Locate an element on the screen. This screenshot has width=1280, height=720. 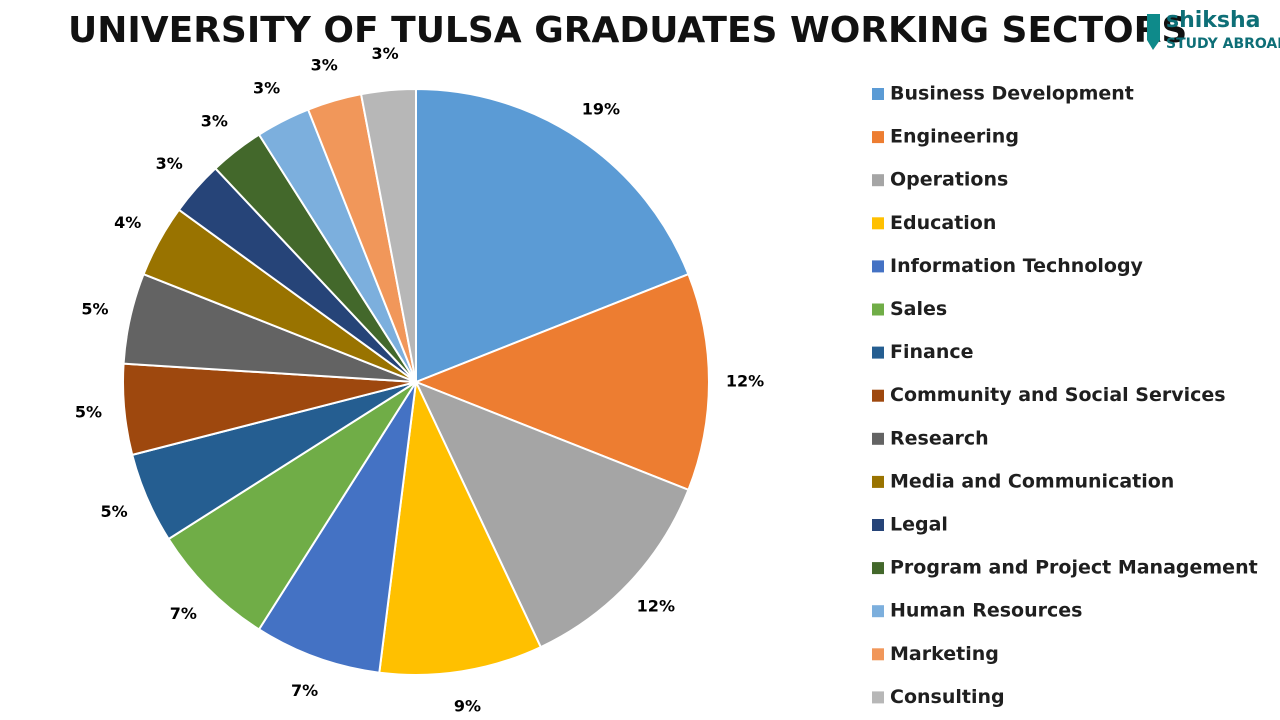
legend-label: Human Resources is located at coordinates (986, 611).